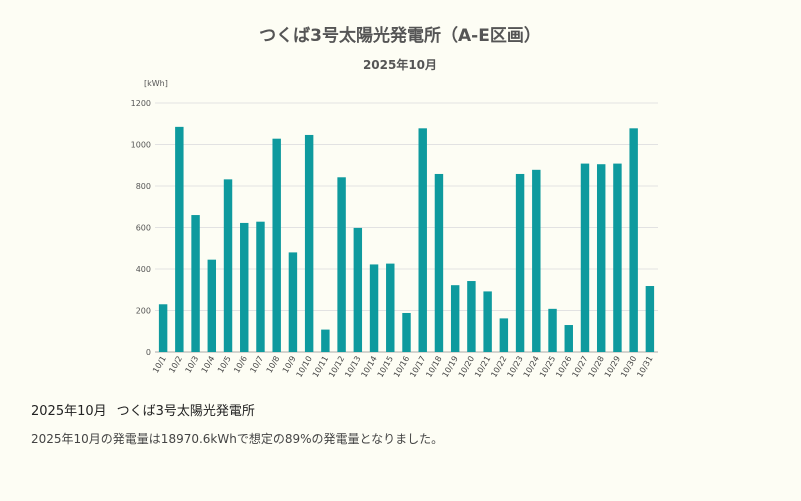  Describe the element at coordinates (148, 352) in the screenshot. I see `y-tick-label: 0` at that location.